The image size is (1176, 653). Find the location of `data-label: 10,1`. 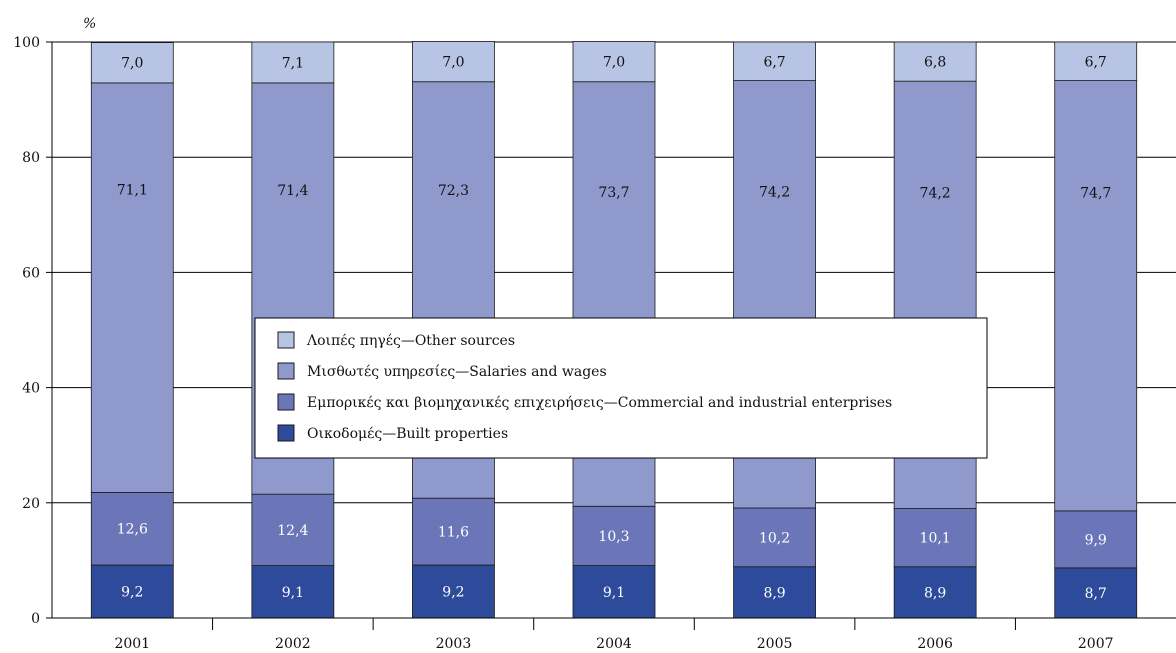

data-label: 10,1 is located at coordinates (935, 539).